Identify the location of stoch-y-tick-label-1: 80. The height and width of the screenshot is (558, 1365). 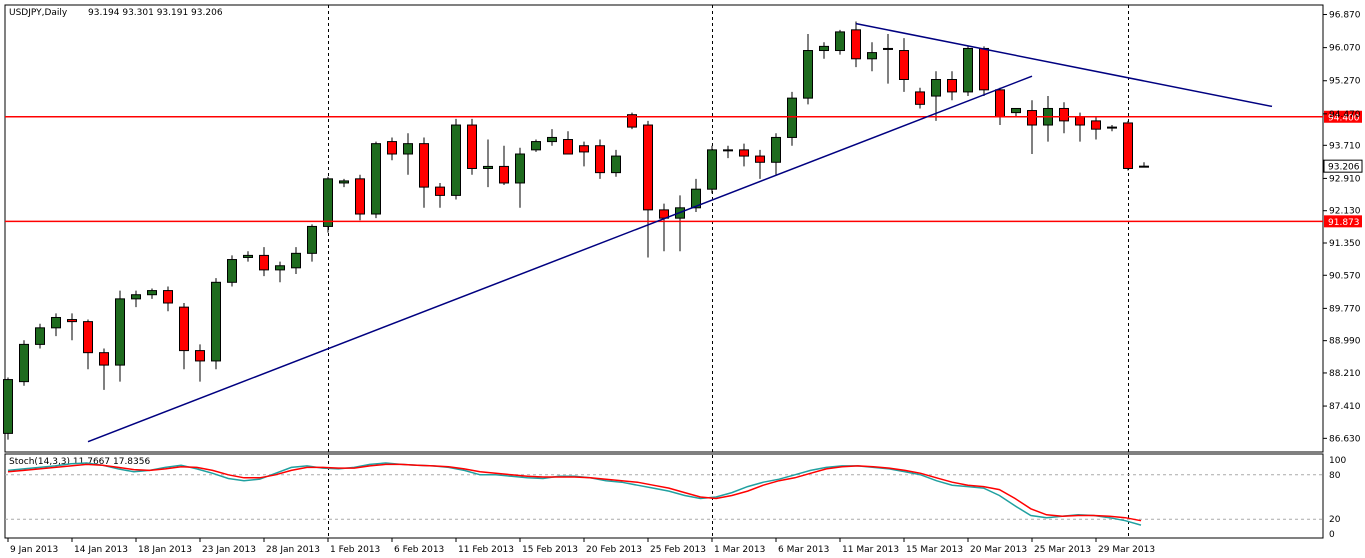
(1335, 476).